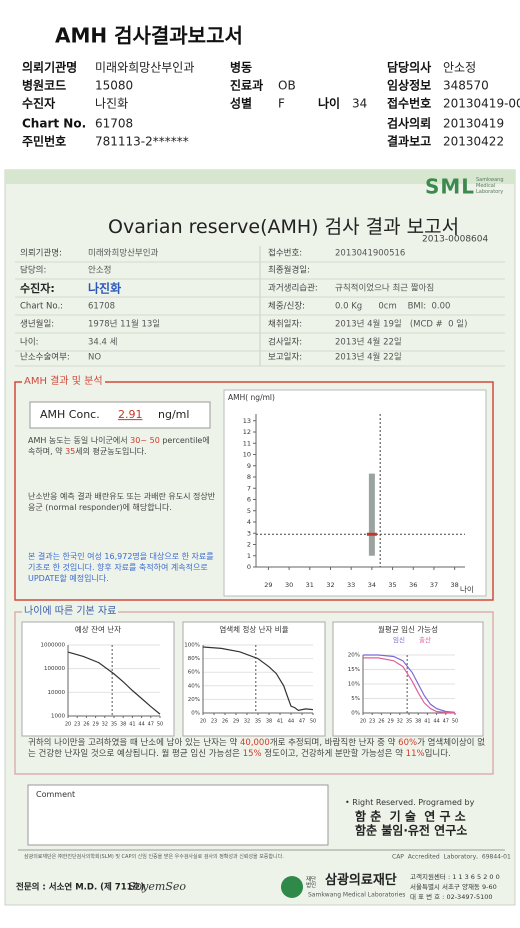  Describe the element at coordinates (451, 857) in the screenshot. I see `cap: CAP Accredited Laboratory, 69844-01` at that location.